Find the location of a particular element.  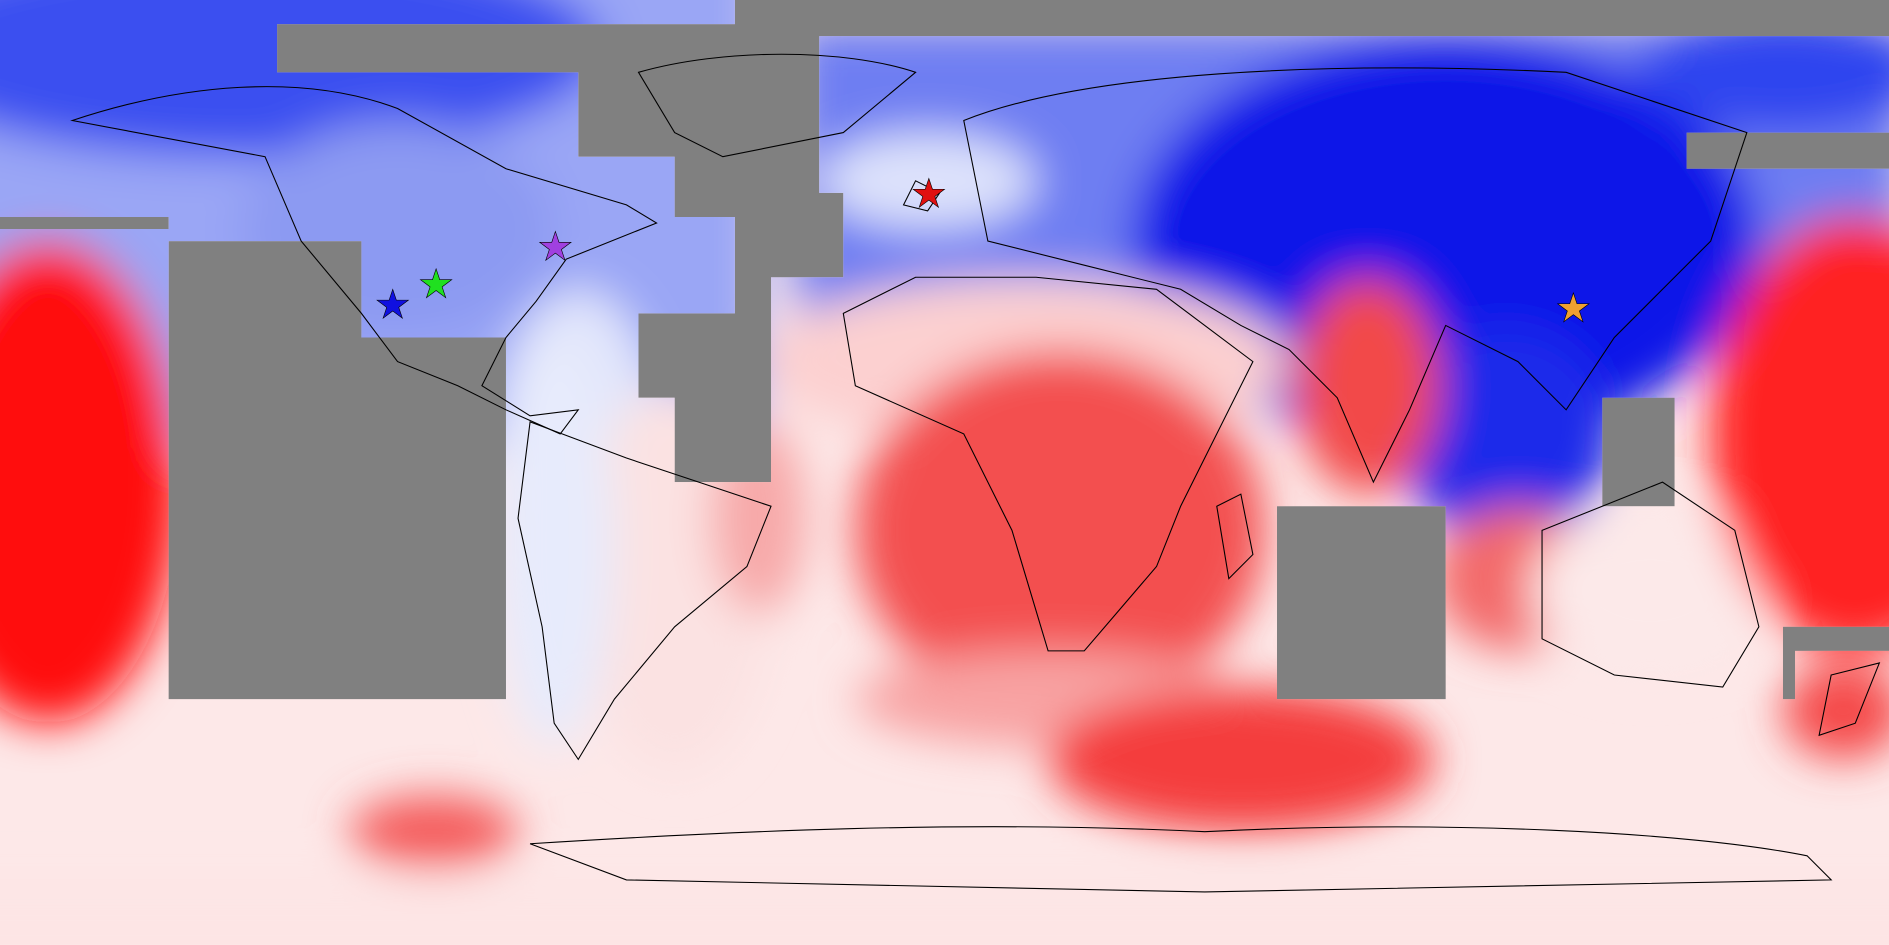

markers is located at coordinates (983, 250).